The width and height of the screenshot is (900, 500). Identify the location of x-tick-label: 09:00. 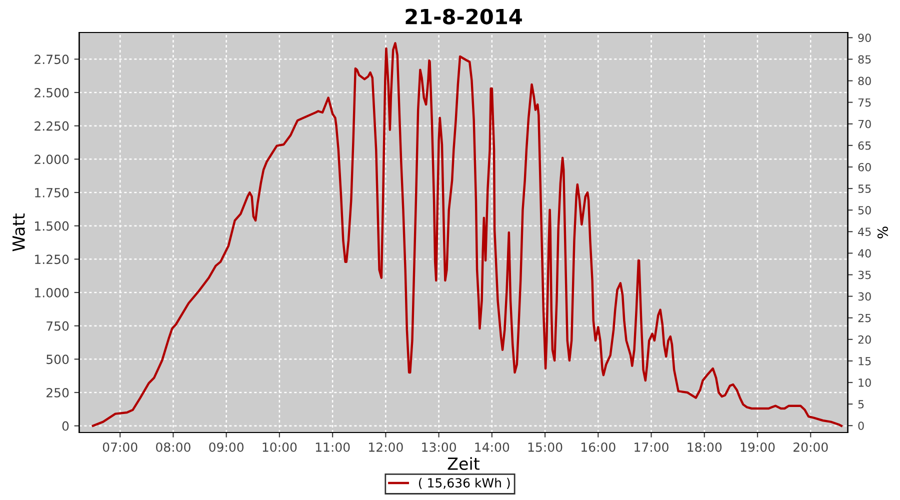
(226, 447).